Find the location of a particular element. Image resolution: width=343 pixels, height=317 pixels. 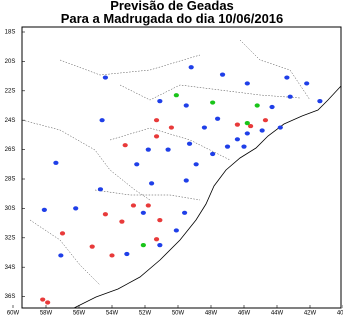

lat-tick-label: 22S is located at coordinates (10, 91).